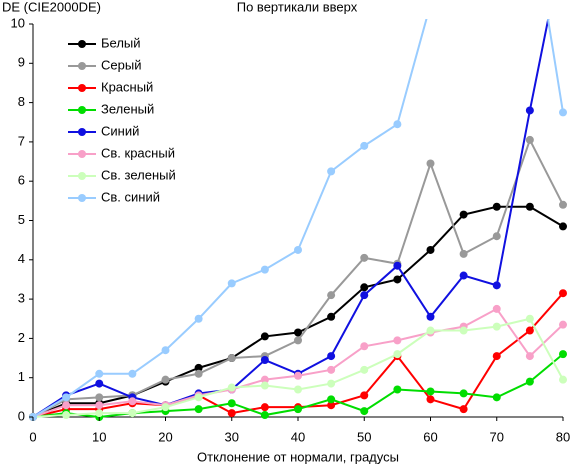 The height and width of the screenshot is (468, 571). I want to click on y-tick-label: 7, so click(21, 140).